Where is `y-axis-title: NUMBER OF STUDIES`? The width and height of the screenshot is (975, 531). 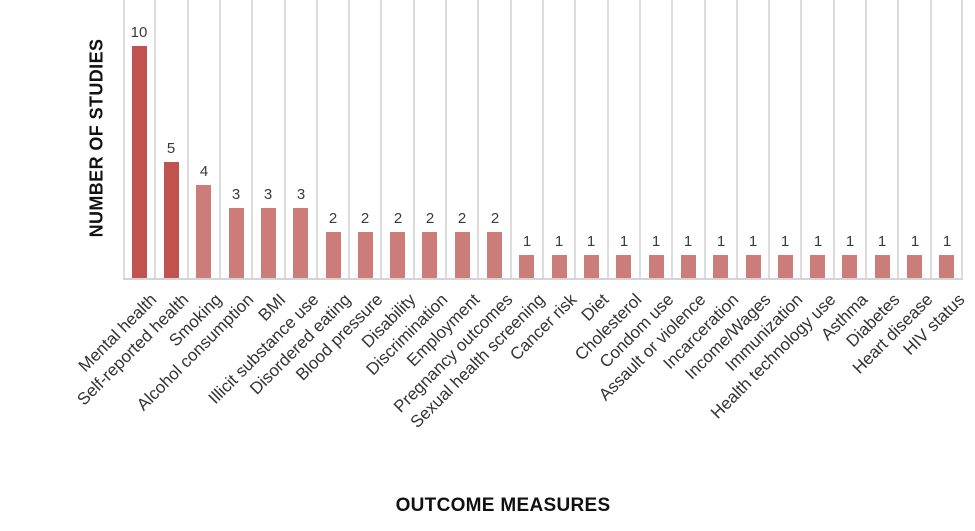 y-axis-title: NUMBER OF STUDIES is located at coordinates (96, 138).